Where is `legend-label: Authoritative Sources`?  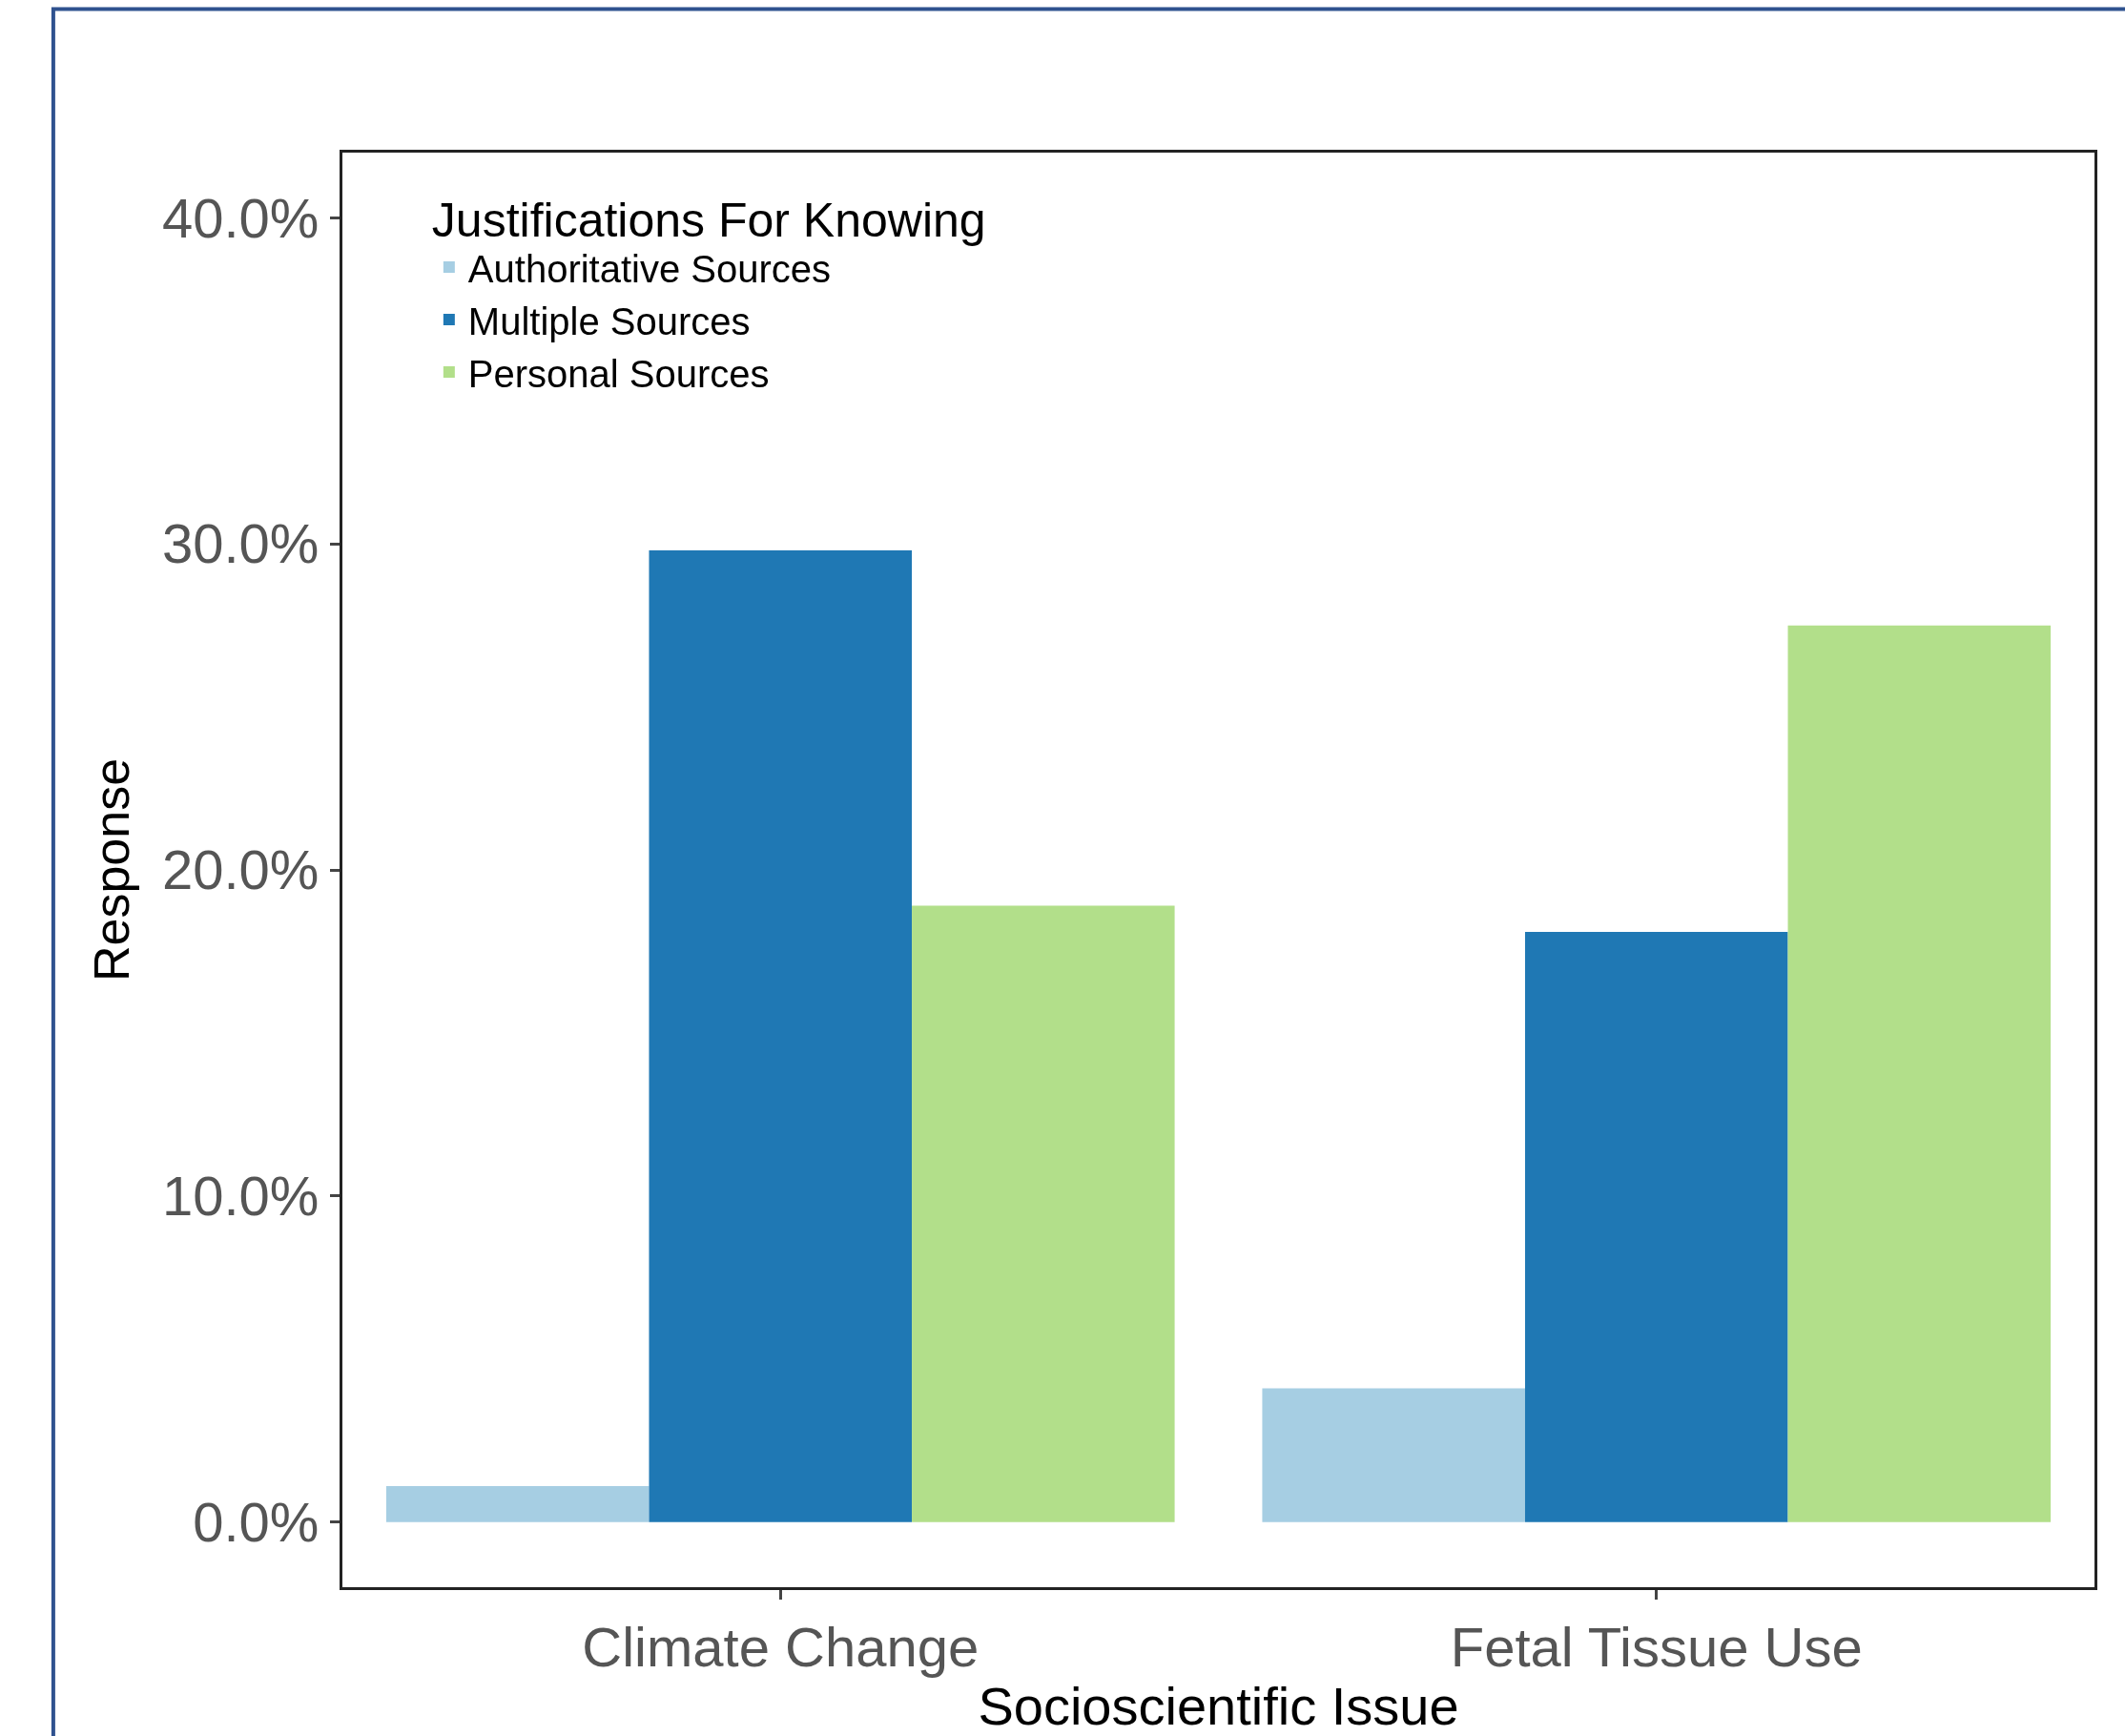
legend-label: Authoritative Sources is located at coordinates (649, 268).